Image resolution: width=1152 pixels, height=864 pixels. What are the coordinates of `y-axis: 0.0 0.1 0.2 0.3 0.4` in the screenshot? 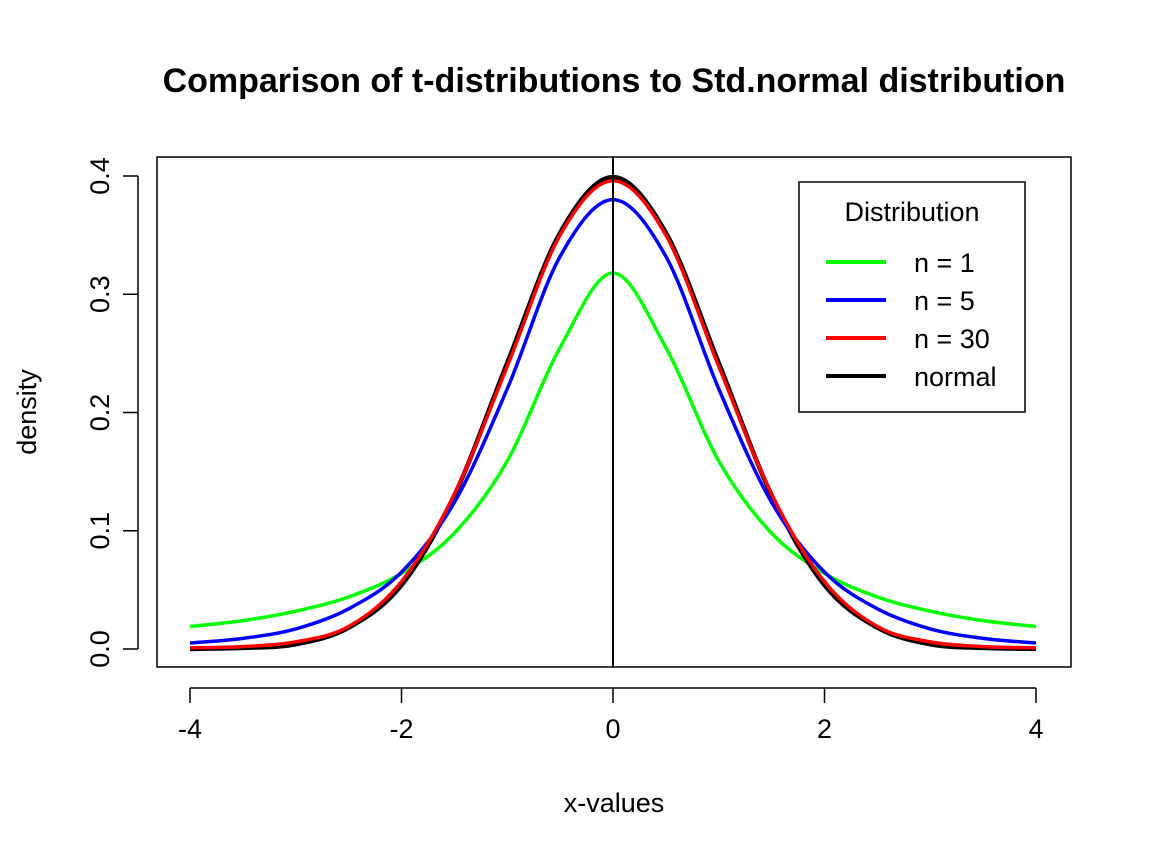 It's located at (112, 412).